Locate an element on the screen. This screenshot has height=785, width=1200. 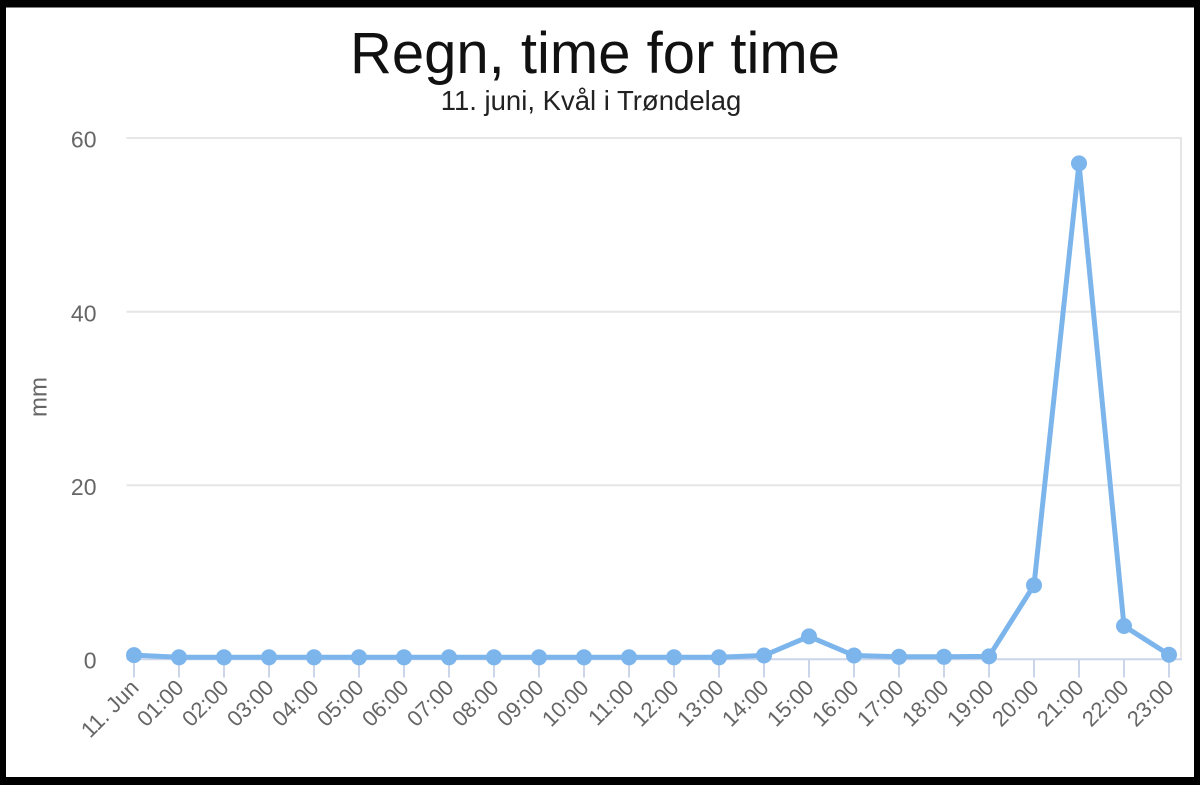
svg-text: 40 is located at coordinates (84, 313).